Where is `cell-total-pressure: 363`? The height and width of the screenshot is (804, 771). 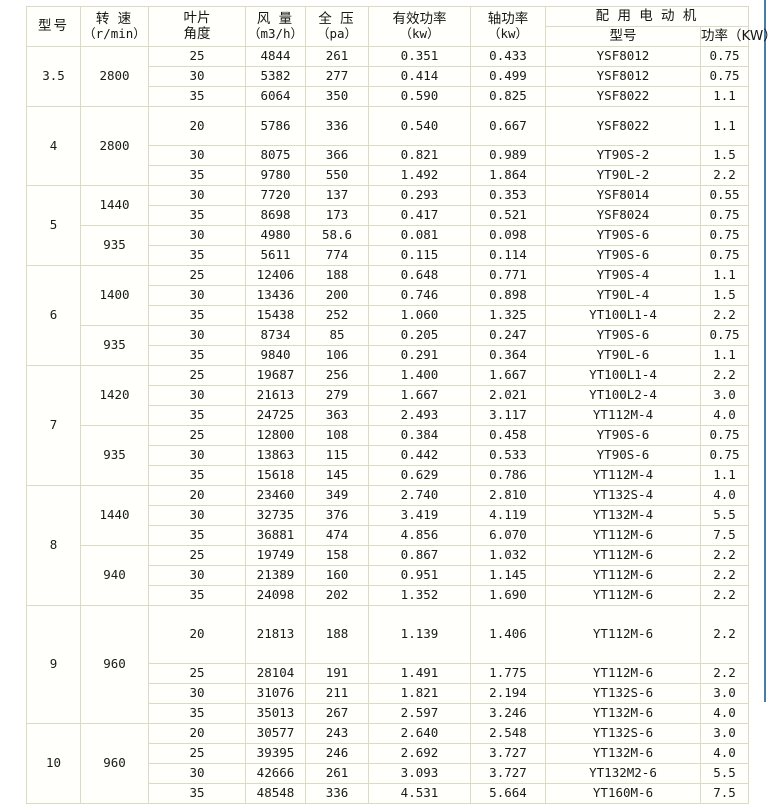
cell-total-pressure: 363 is located at coordinates (337, 415).